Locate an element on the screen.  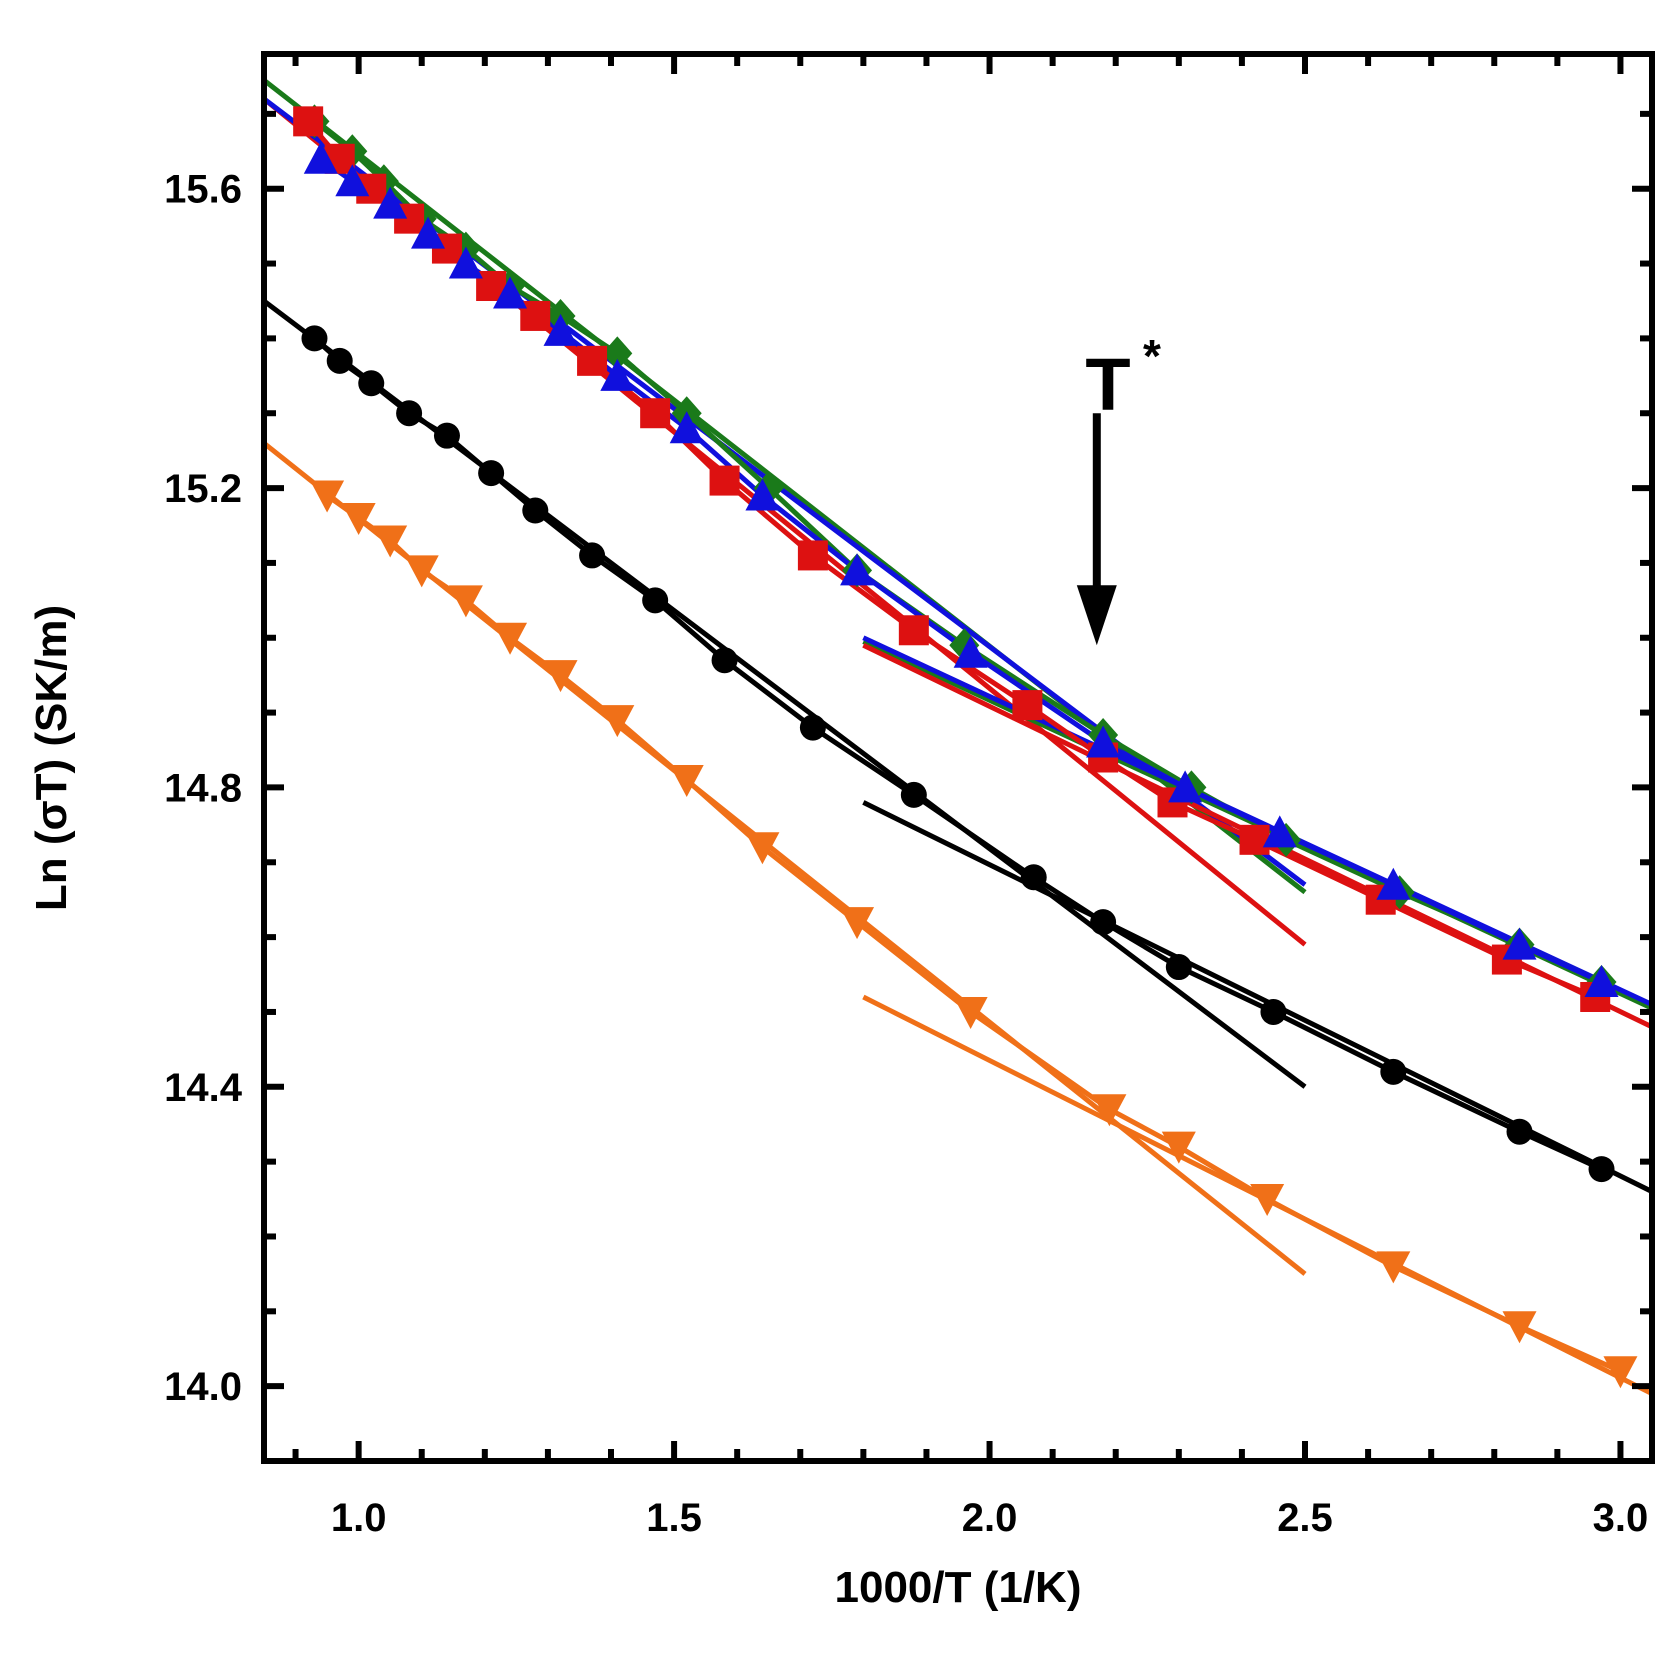
annotation-superscript: * is located at coordinates (1152, 356).